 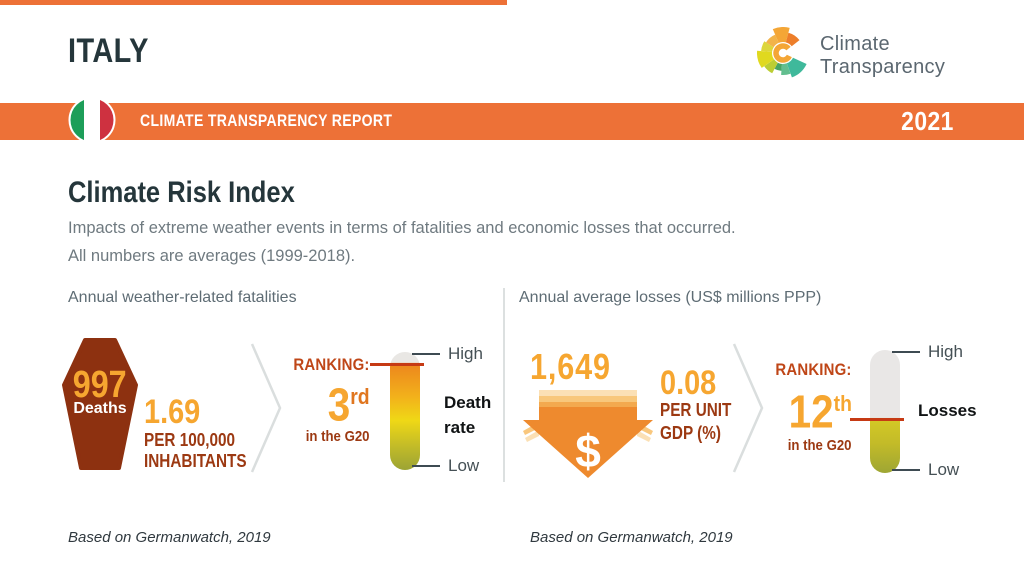 What do you see at coordinates (631, 537) in the screenshot?
I see `source-note-losses: Based on Germanwatch, 2019` at bounding box center [631, 537].